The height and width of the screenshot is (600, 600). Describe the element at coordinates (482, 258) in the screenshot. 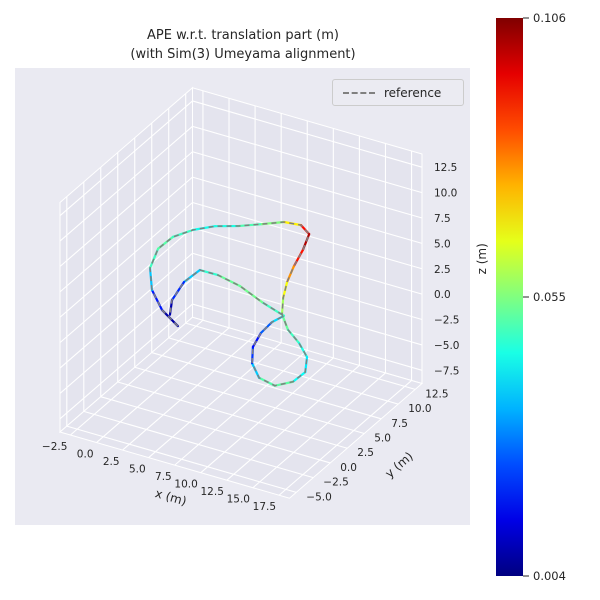

I see `z-axis-label: z (m)` at that location.